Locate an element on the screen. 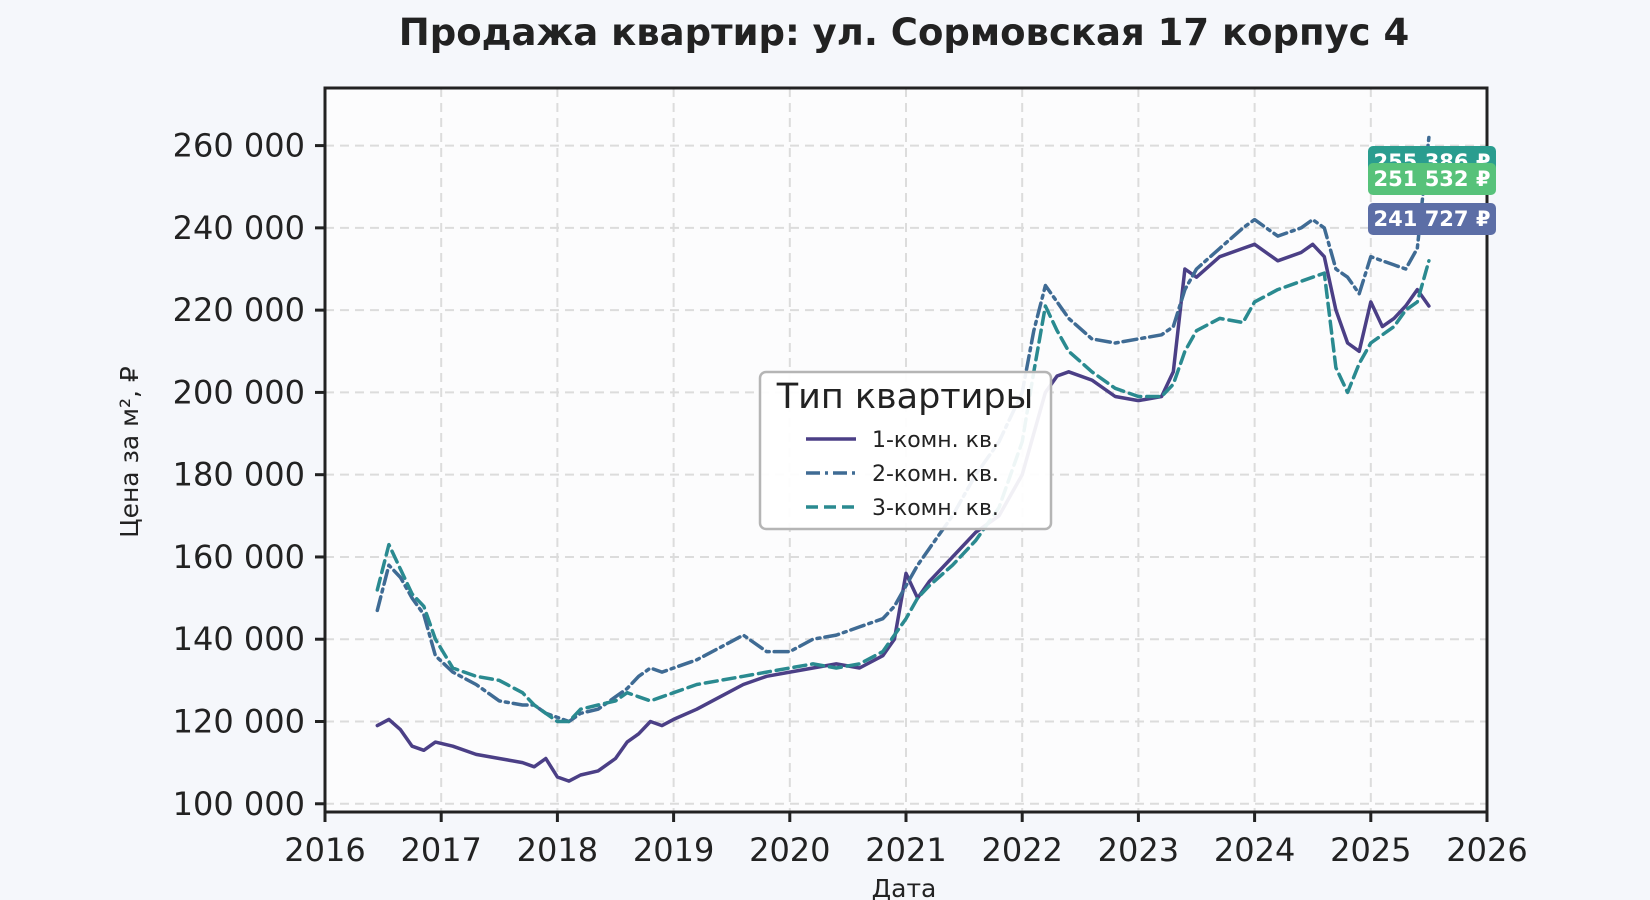 The height and width of the screenshot is (900, 1650). x-tick-label: 2018 is located at coordinates (557, 850).